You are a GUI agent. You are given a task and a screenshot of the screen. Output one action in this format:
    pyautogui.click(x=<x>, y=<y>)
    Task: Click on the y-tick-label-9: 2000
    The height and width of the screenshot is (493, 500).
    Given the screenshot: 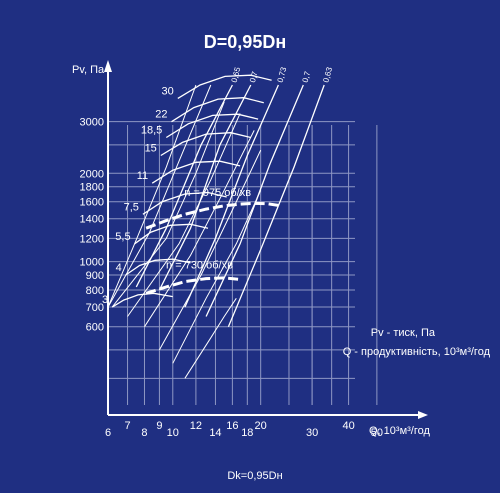 What is the action you would take?
    pyautogui.click(x=92, y=174)
    